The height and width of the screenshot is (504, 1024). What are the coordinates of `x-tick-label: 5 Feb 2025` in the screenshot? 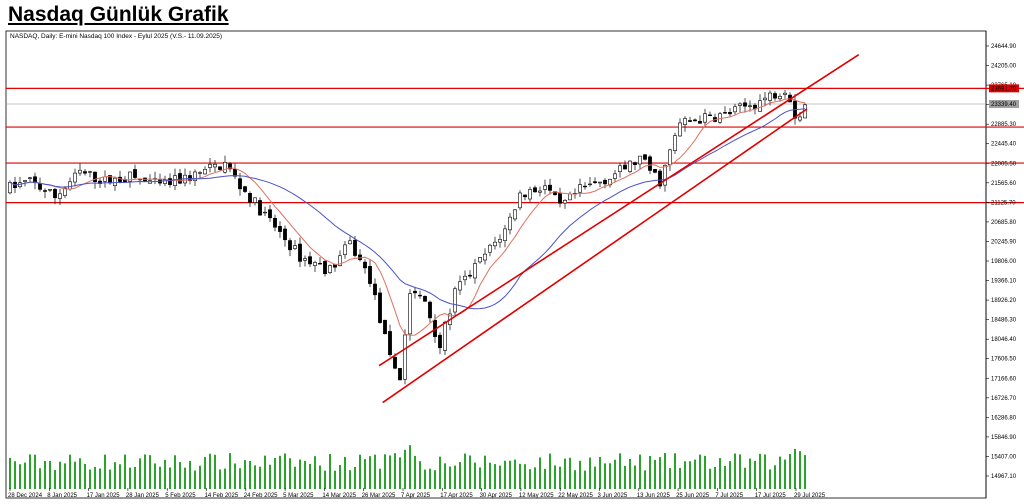 It's located at (180, 496).